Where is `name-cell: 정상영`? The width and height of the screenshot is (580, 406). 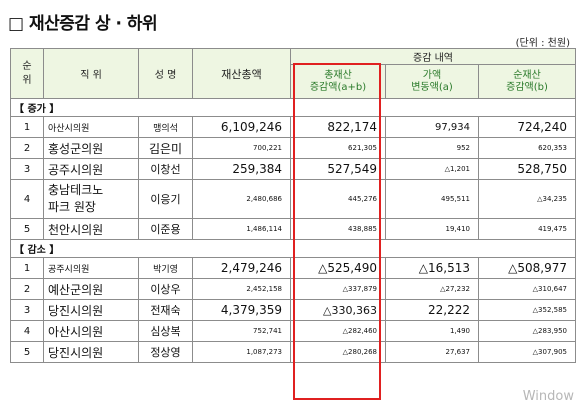
name-cell: 정상영 is located at coordinates (165, 352).